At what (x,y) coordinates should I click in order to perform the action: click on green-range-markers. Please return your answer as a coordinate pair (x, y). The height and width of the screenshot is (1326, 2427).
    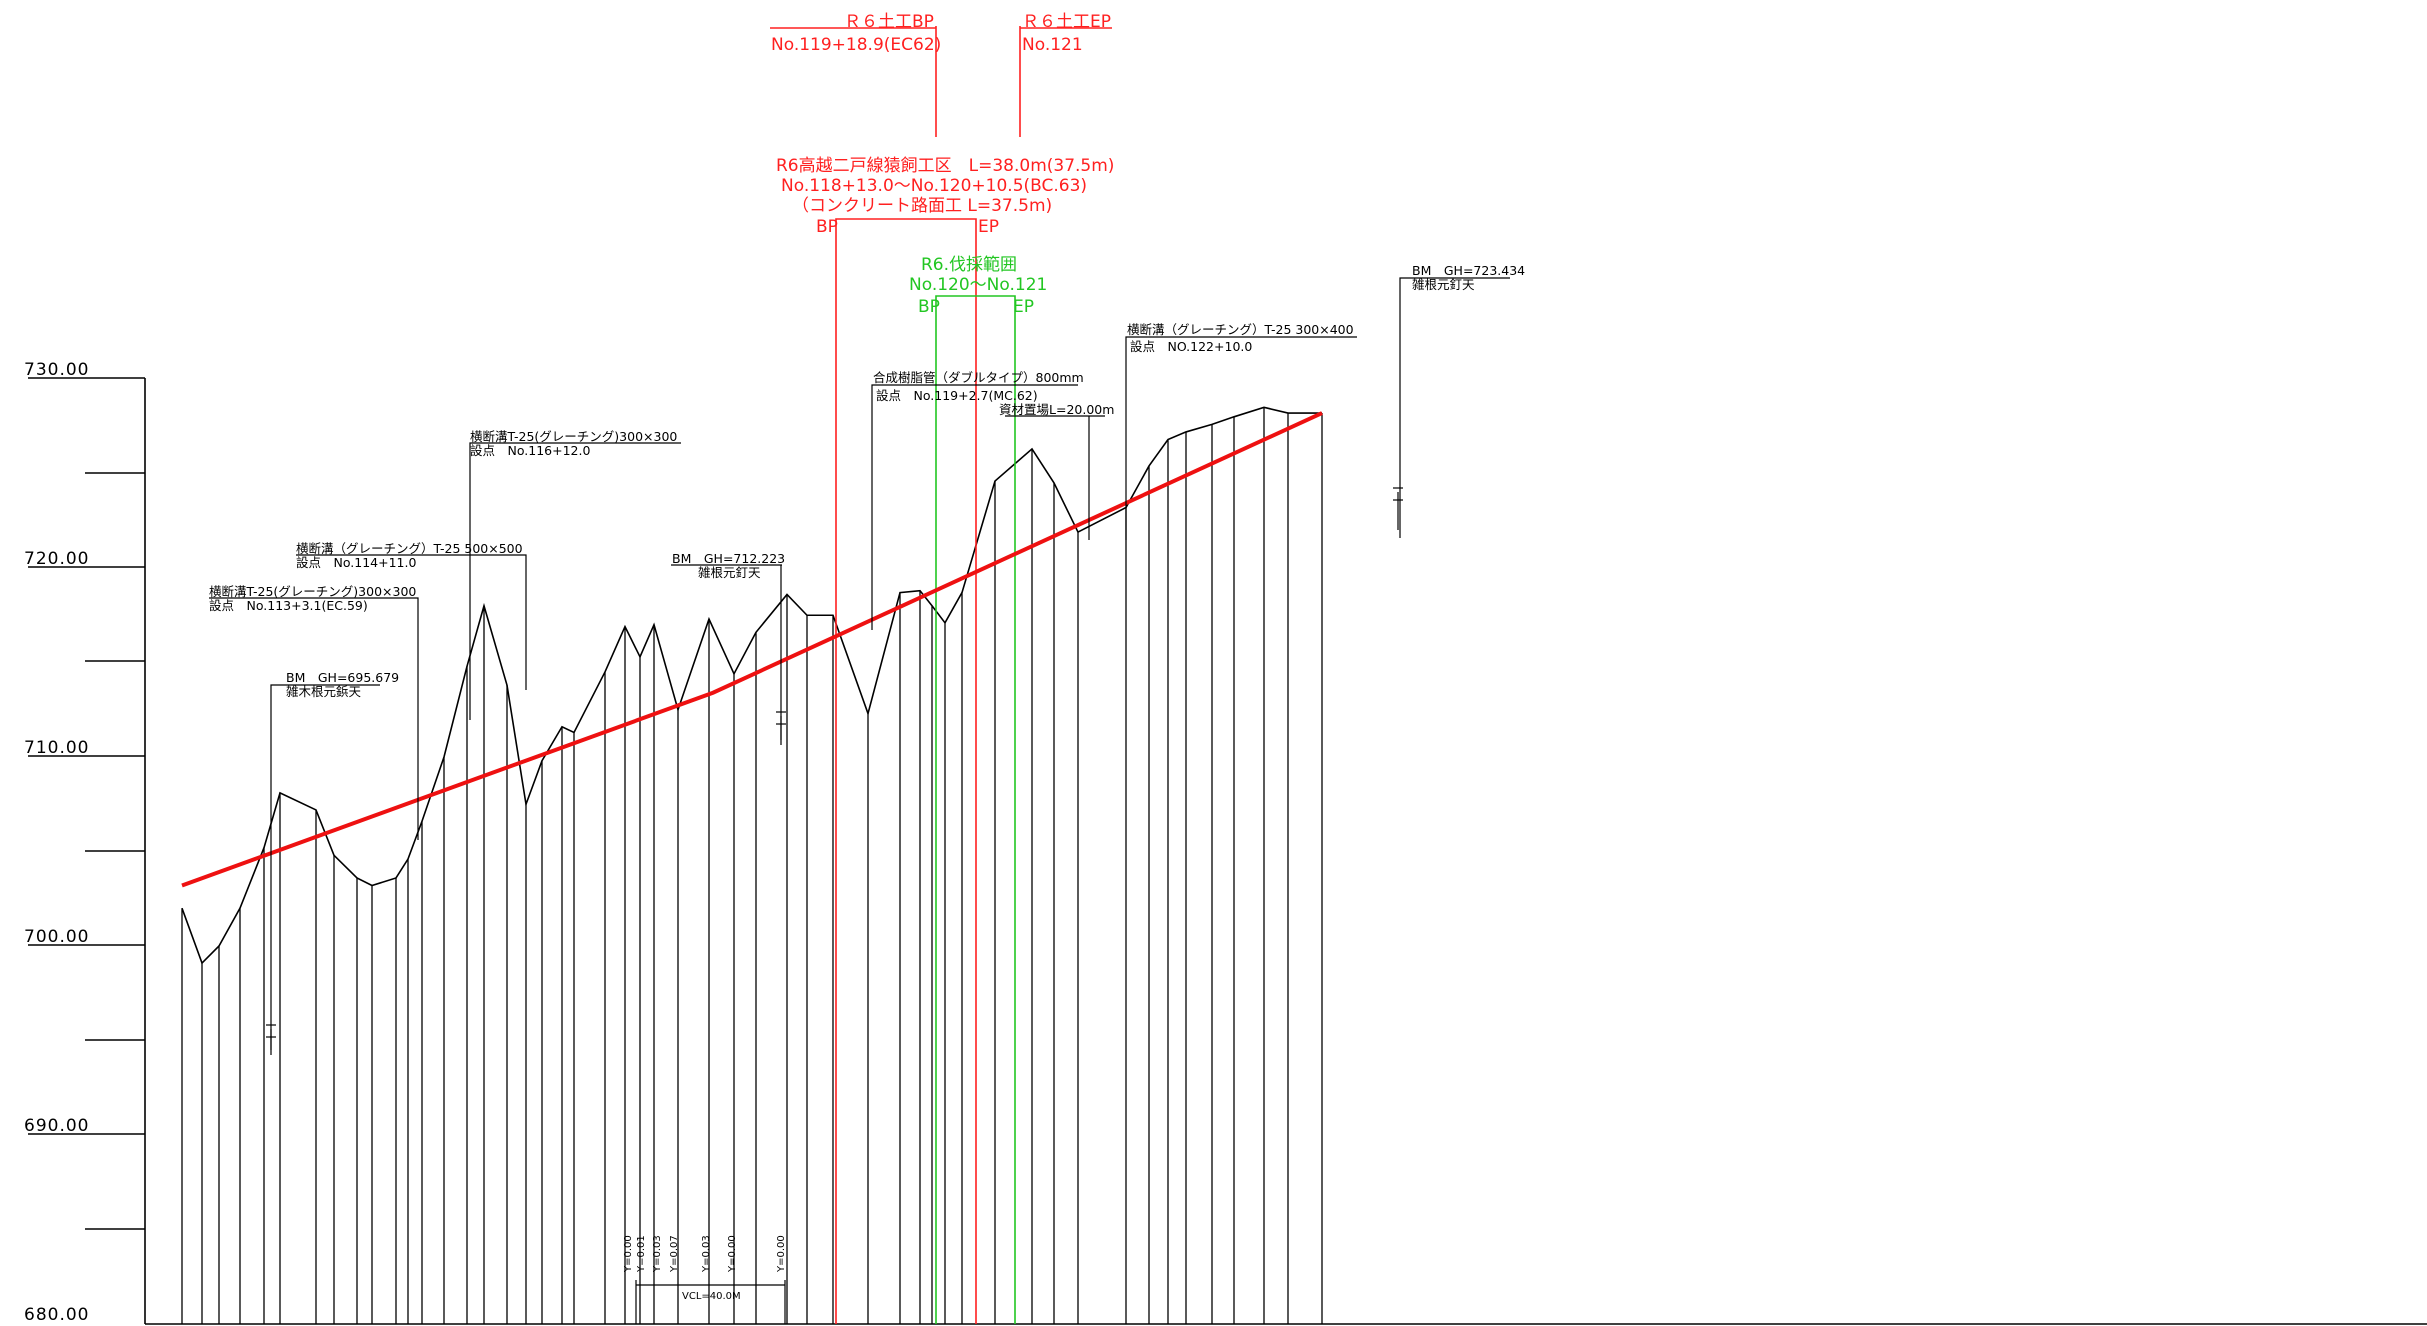
    Looking at the image, I should click on (975, 809).